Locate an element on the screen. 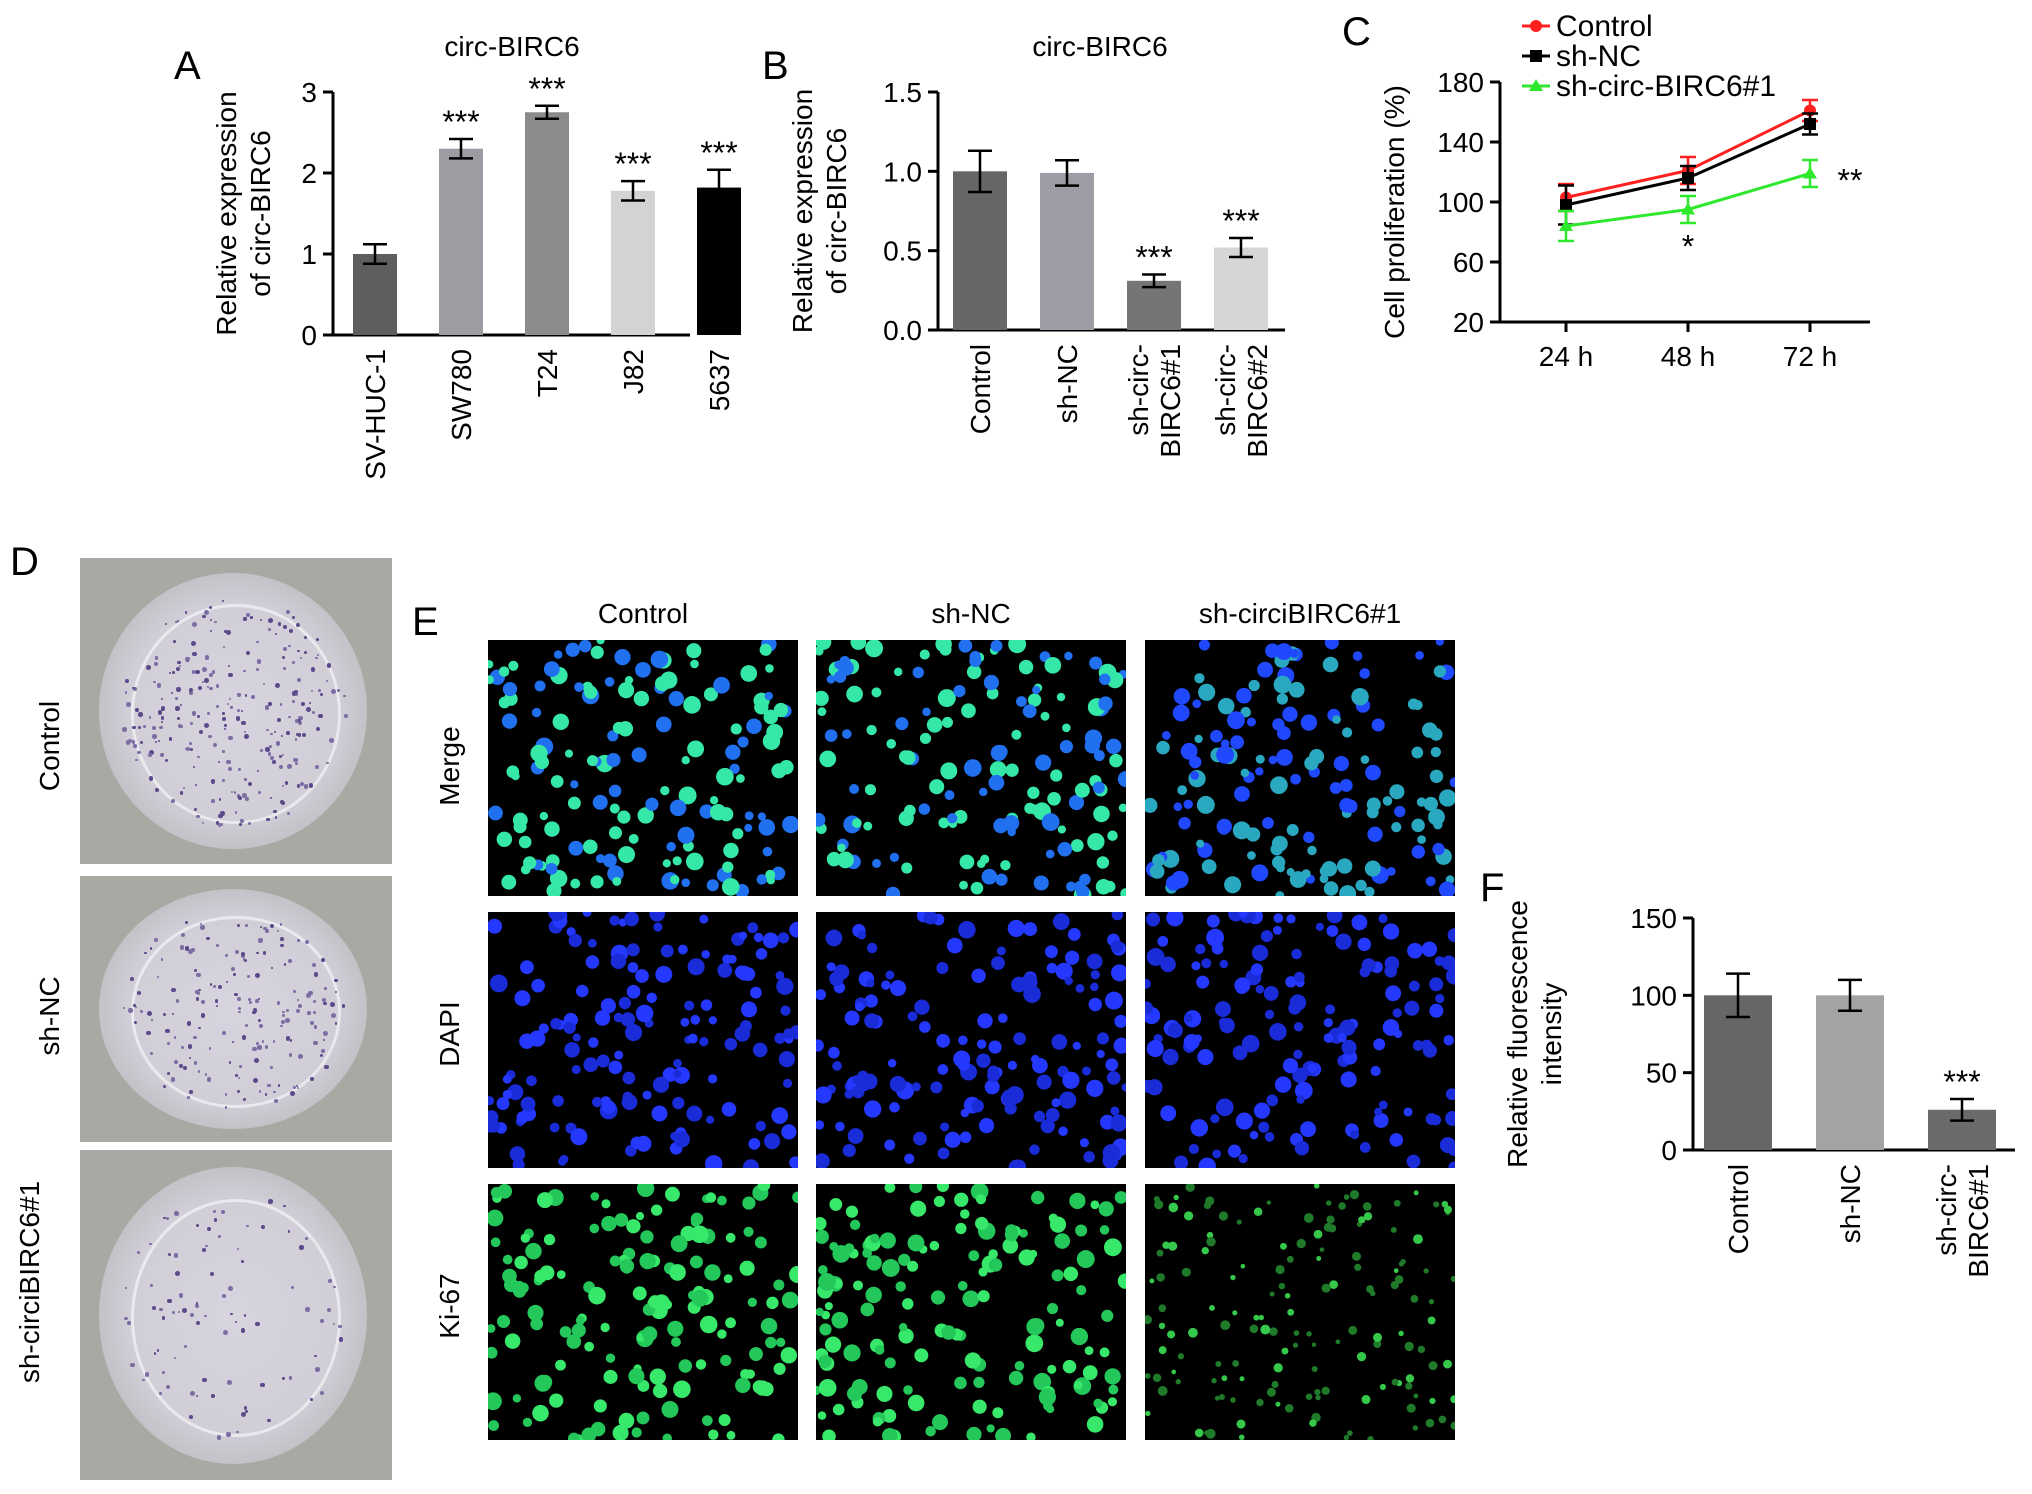 Image resolution: width=2032 pixels, height=1494 pixels. bar is located at coordinates (1241, 288).